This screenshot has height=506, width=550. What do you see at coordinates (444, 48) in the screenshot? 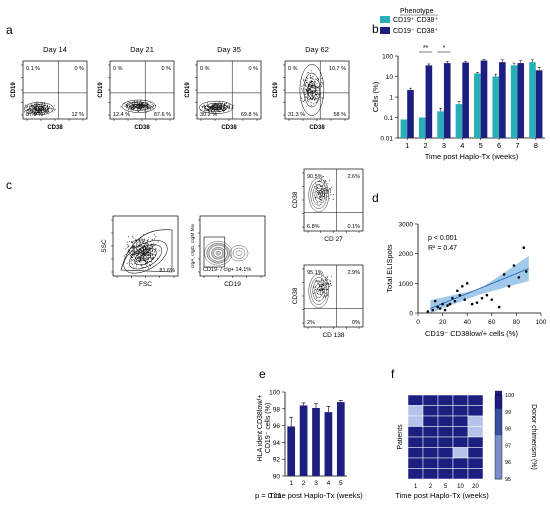
I see `significance-label: *` at bounding box center [444, 48].